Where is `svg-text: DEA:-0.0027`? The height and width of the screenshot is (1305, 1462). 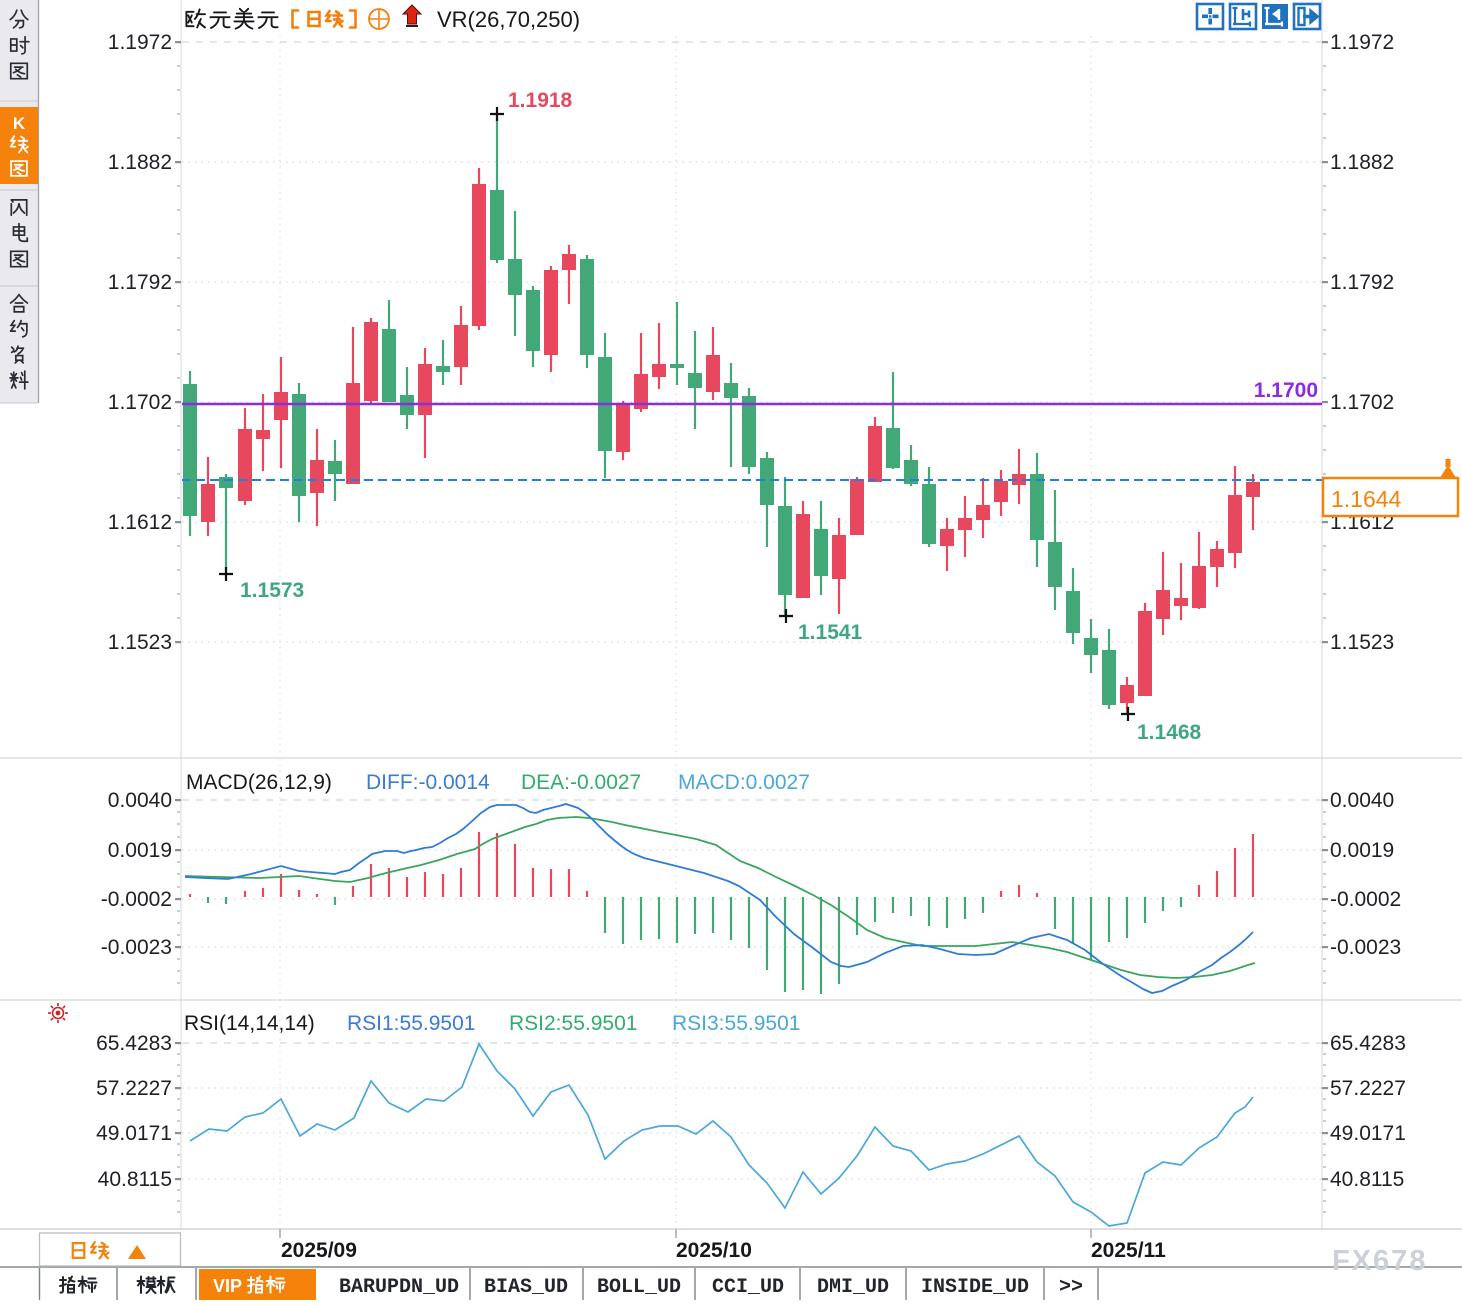
svg-text: DEA:-0.0027 is located at coordinates (581, 782).